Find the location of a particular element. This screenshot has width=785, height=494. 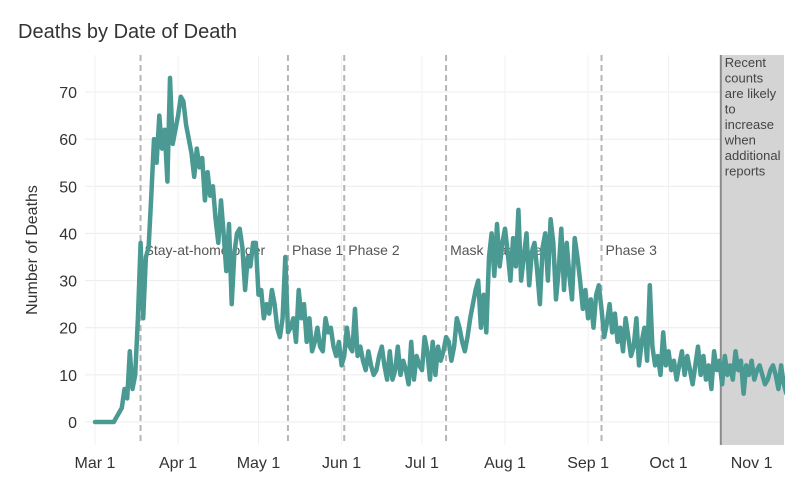

y-tick-label: 0 is located at coordinates (72, 423).